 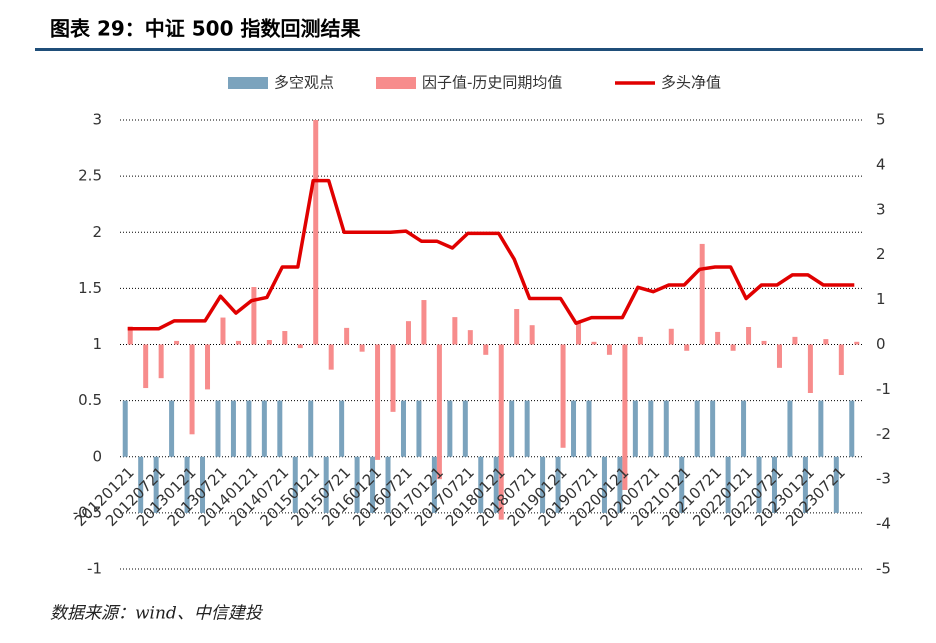 I want to click on y2-tick-label: 1, so click(x=881, y=299).